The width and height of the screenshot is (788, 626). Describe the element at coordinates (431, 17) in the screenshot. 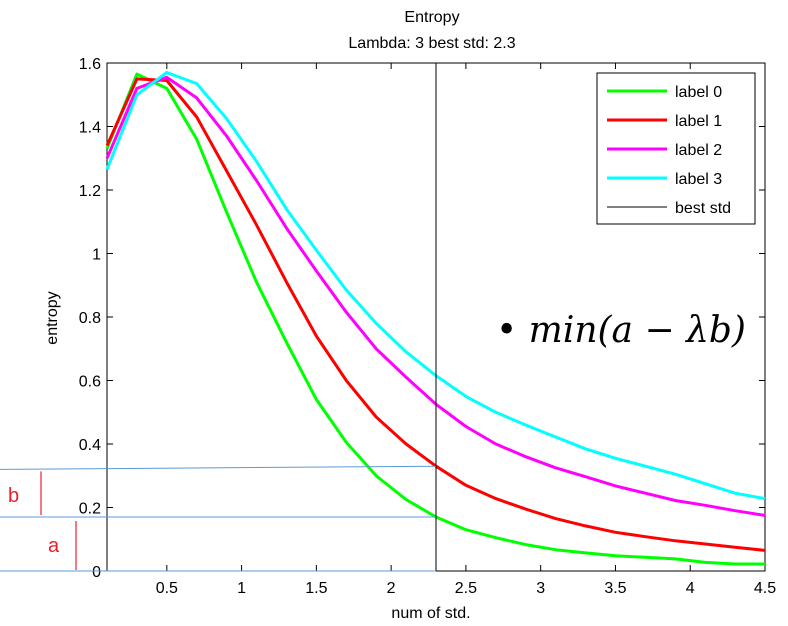

I see `chart-title: Entropy` at that location.